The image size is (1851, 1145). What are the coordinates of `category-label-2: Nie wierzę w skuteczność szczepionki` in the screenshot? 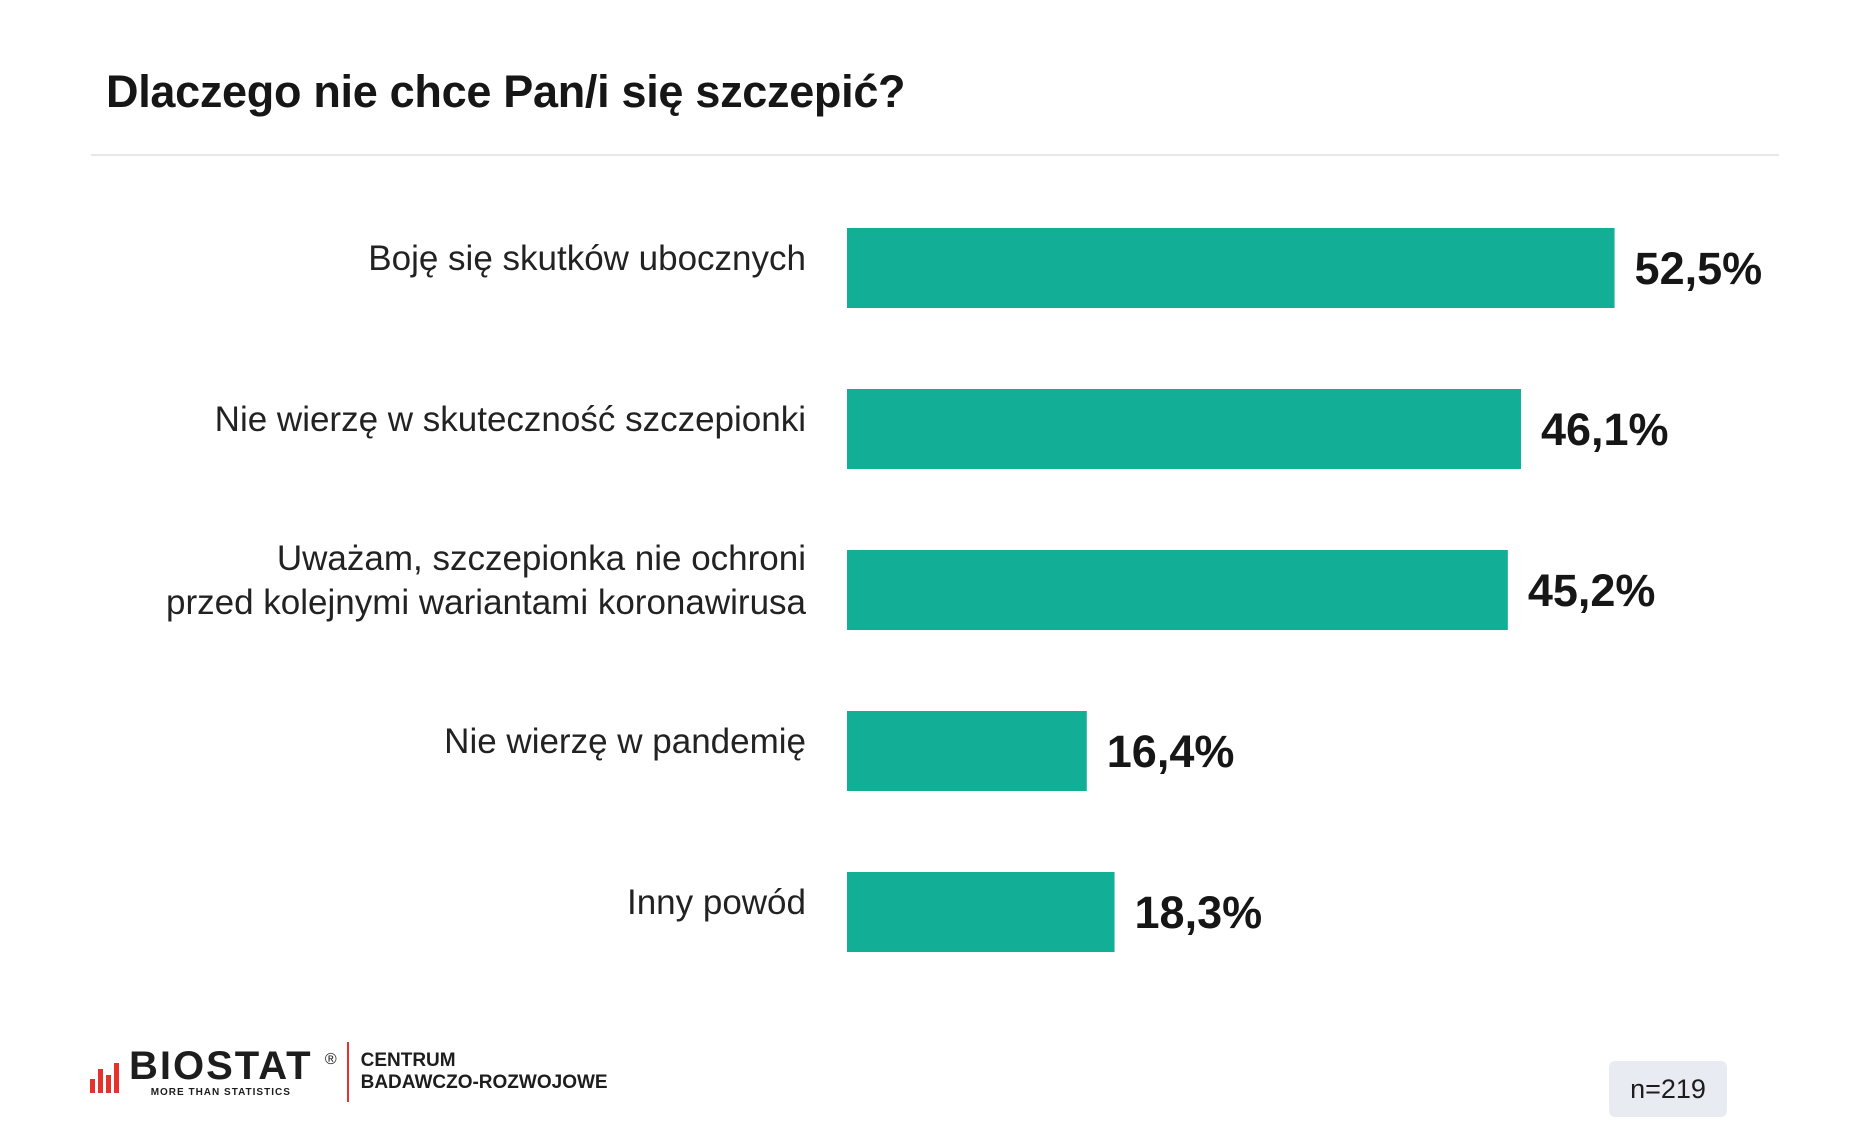 It's located at (510, 419).